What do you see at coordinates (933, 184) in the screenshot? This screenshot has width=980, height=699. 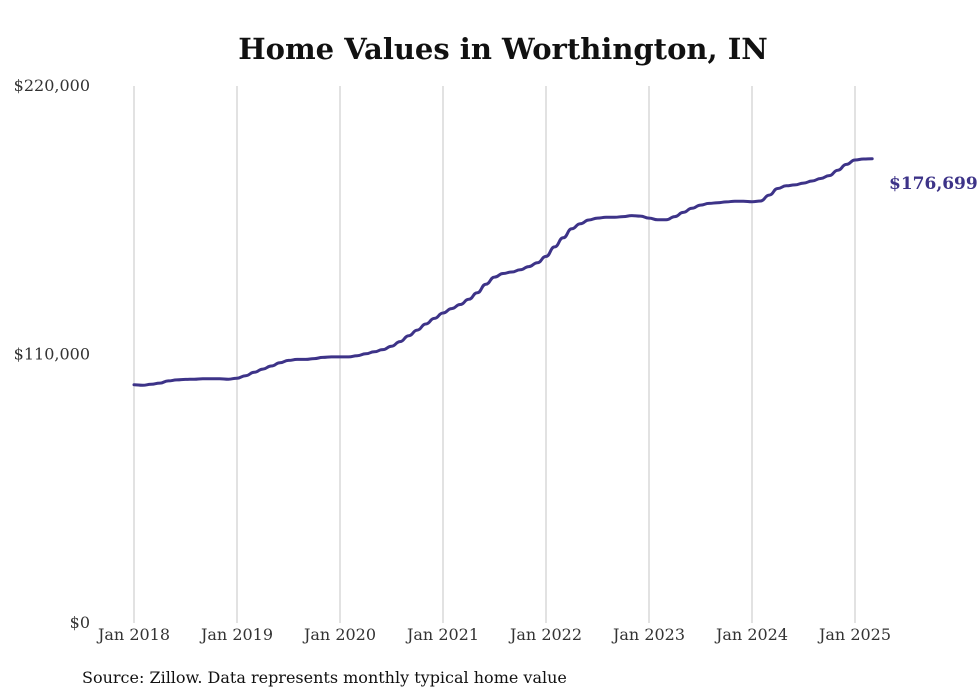 I see `end-value-label: $176,699` at bounding box center [933, 184].